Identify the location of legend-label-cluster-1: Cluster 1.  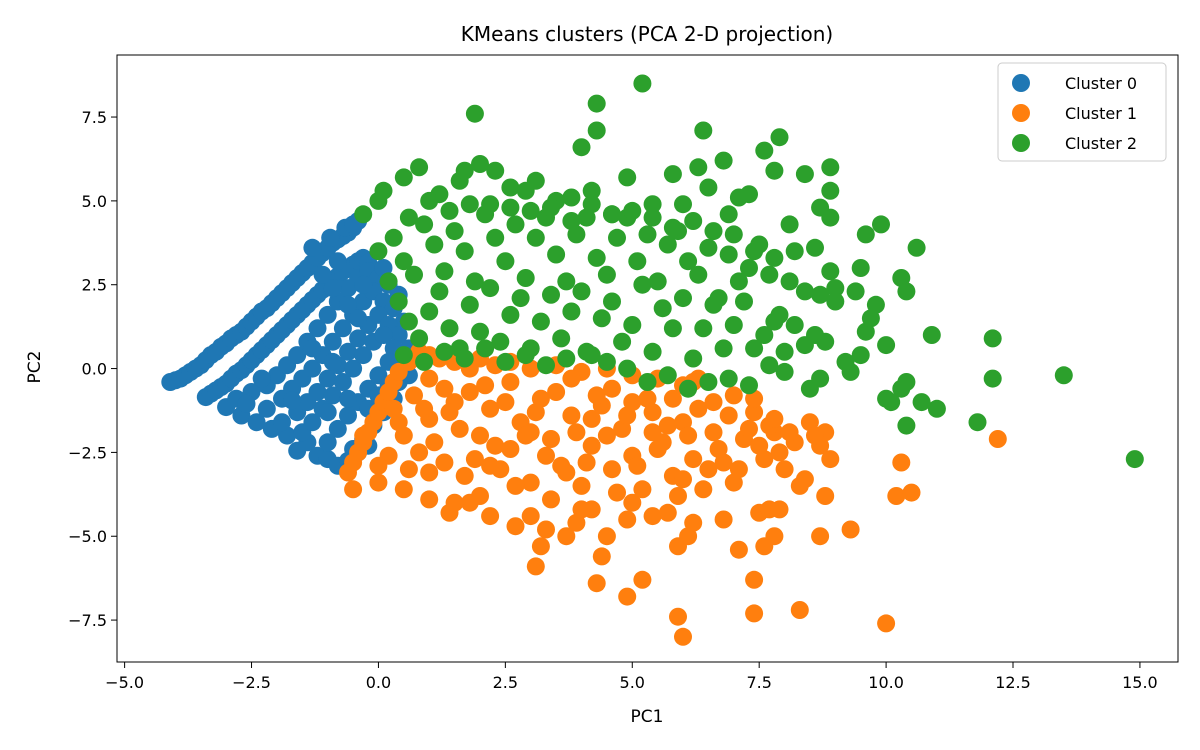
(1101, 113).